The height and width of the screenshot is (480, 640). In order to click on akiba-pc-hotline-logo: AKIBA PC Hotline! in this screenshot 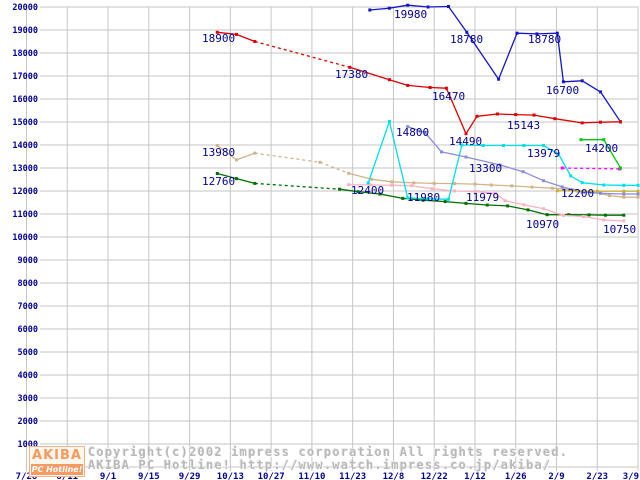, I will do `click(57, 461)`.